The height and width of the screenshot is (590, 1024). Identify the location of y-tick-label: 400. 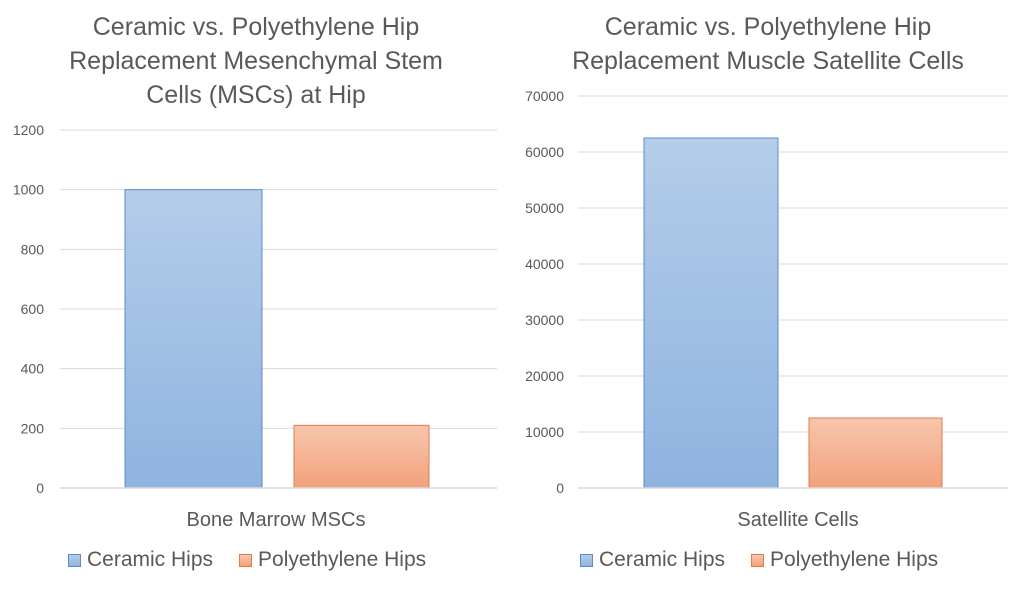
(33, 369).